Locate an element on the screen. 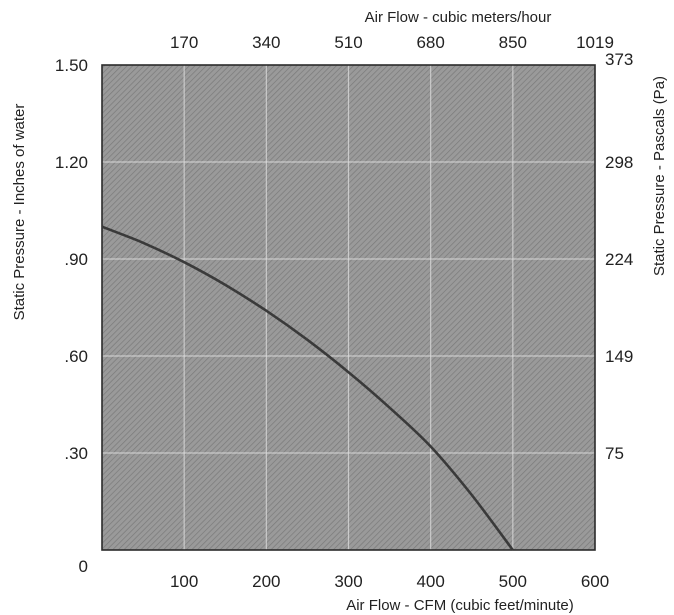  top-tick-label: 850 is located at coordinates (513, 42).